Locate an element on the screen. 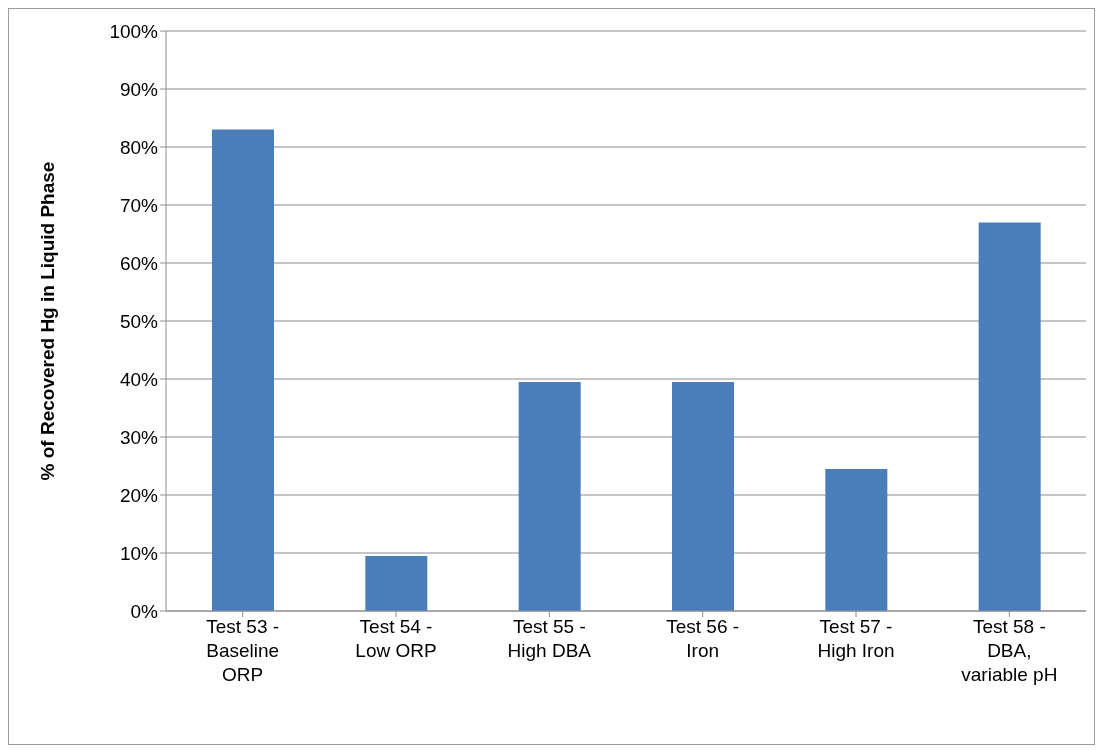 The height and width of the screenshot is (751, 1101). y-tick-label: 20% is located at coordinates (139, 495).